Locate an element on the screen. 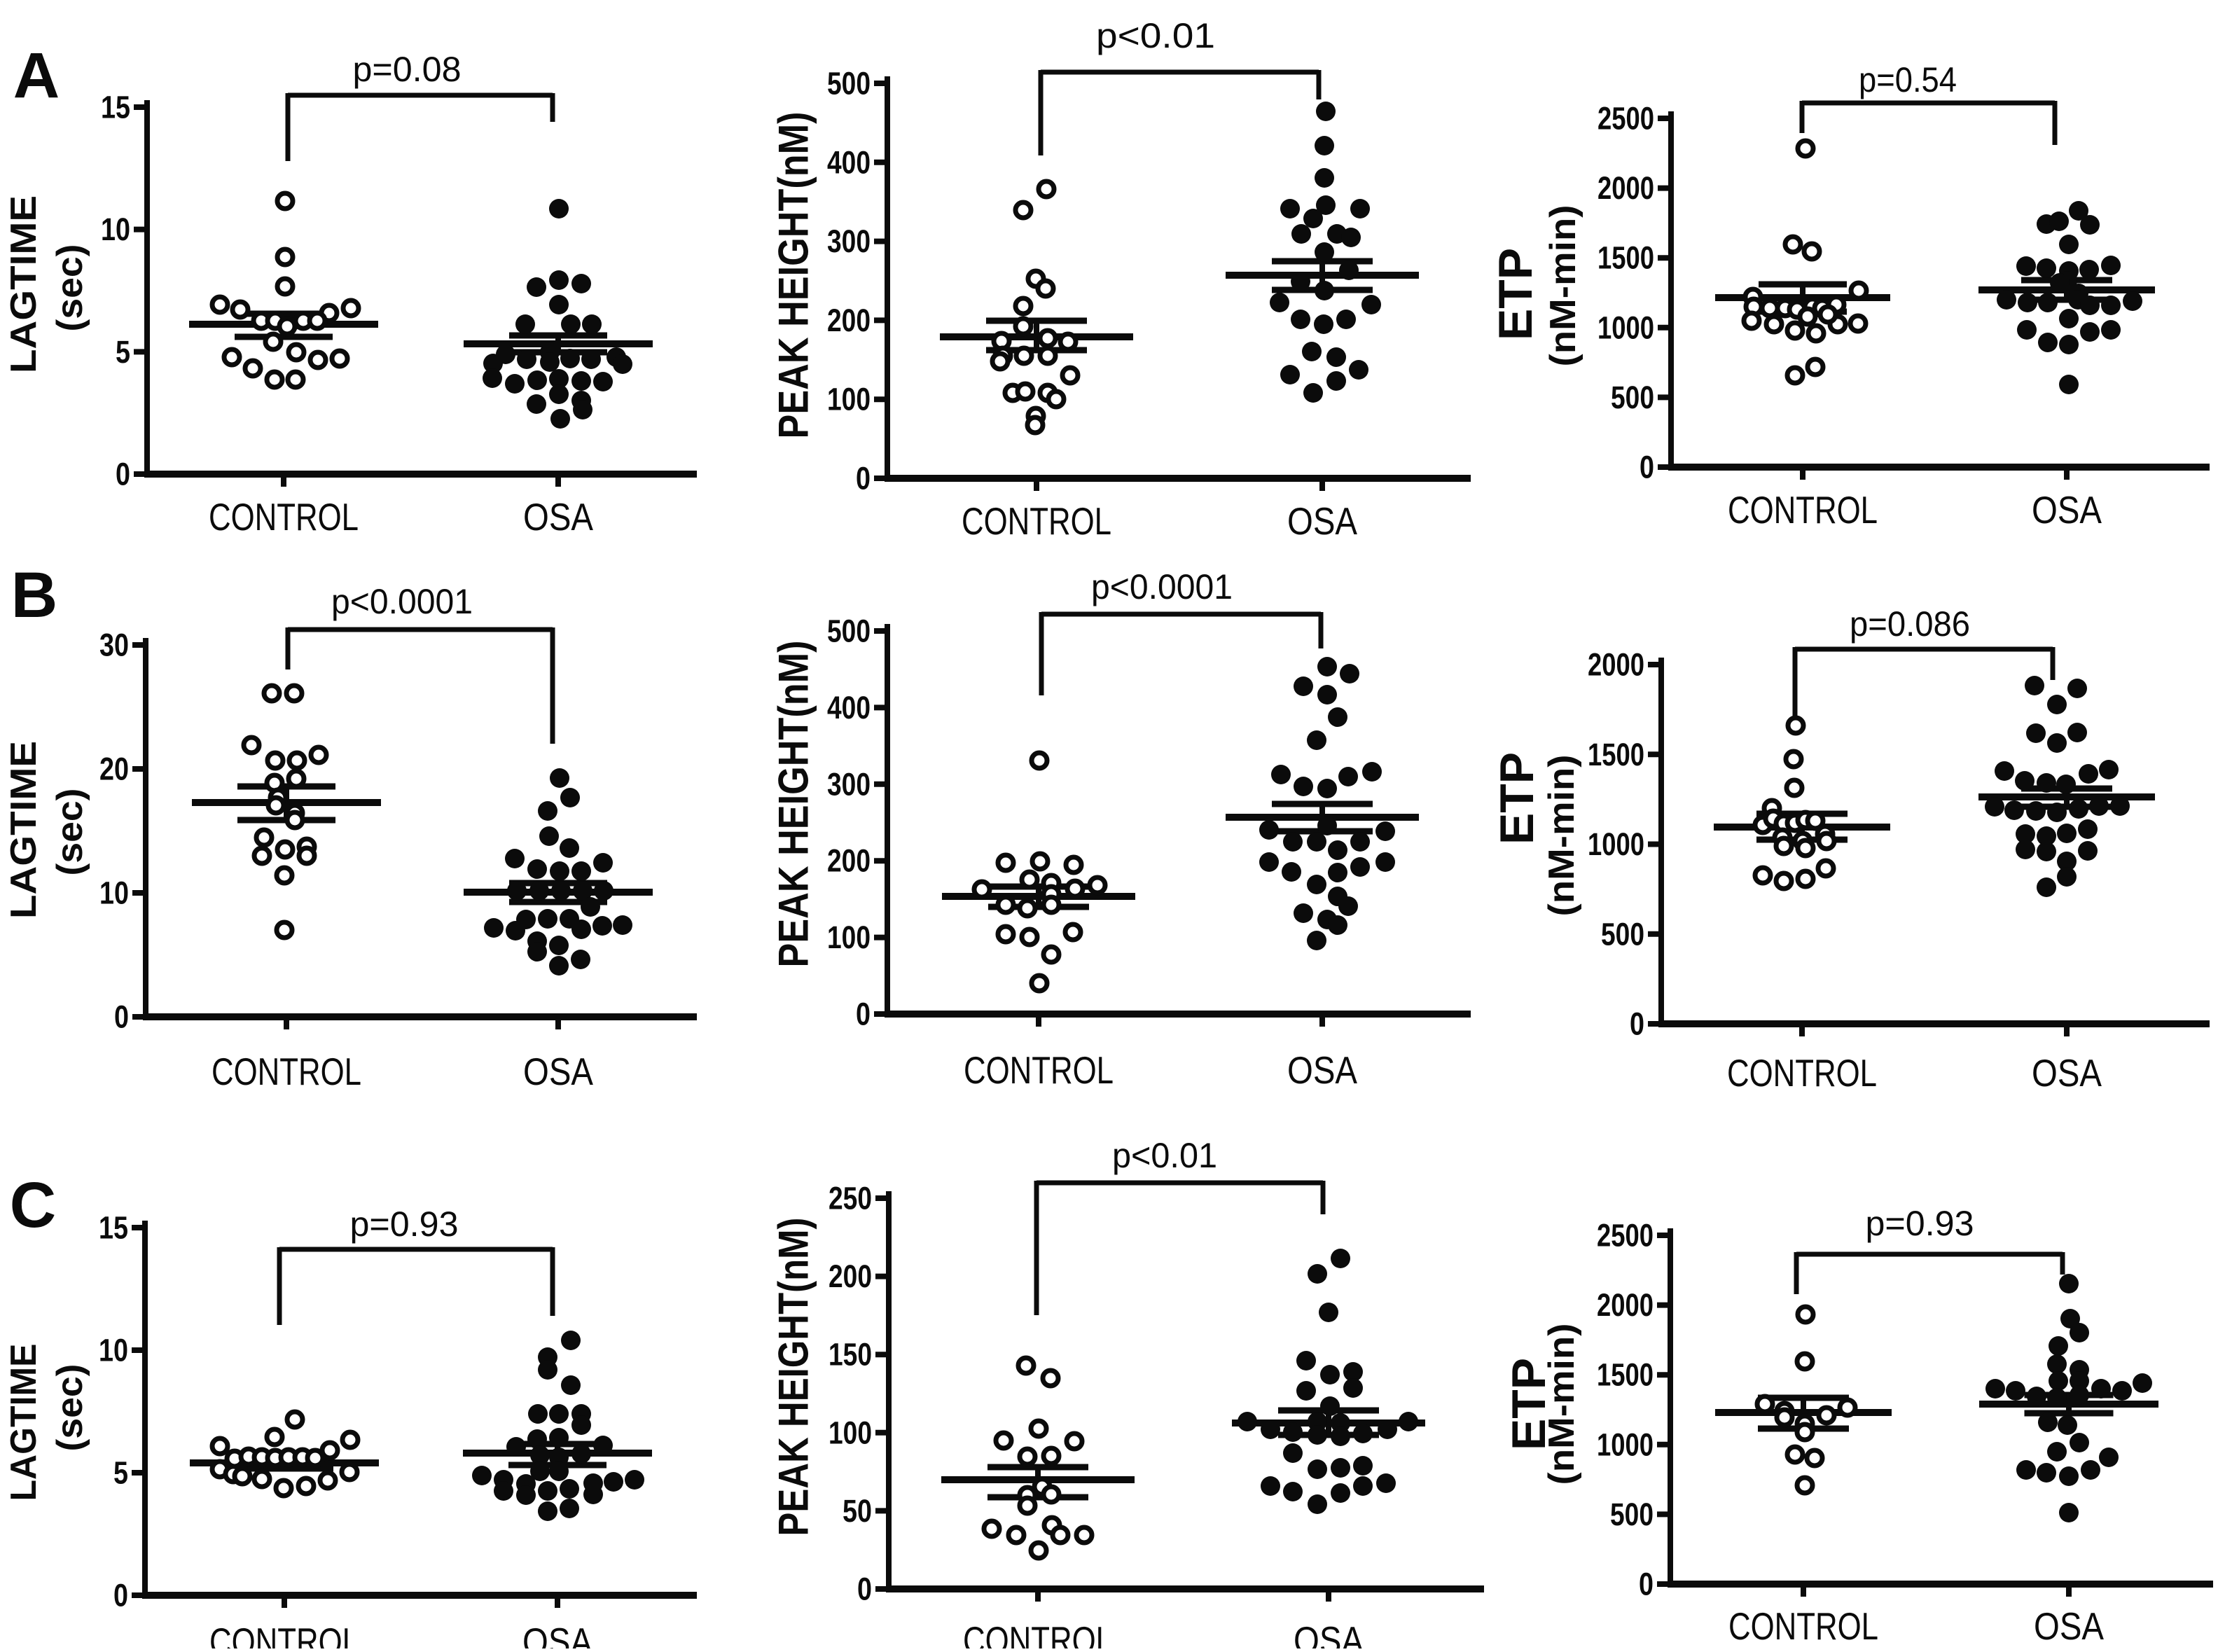 This screenshot has height=1652, width=2218. svg-text: A is located at coordinates (36, 75).